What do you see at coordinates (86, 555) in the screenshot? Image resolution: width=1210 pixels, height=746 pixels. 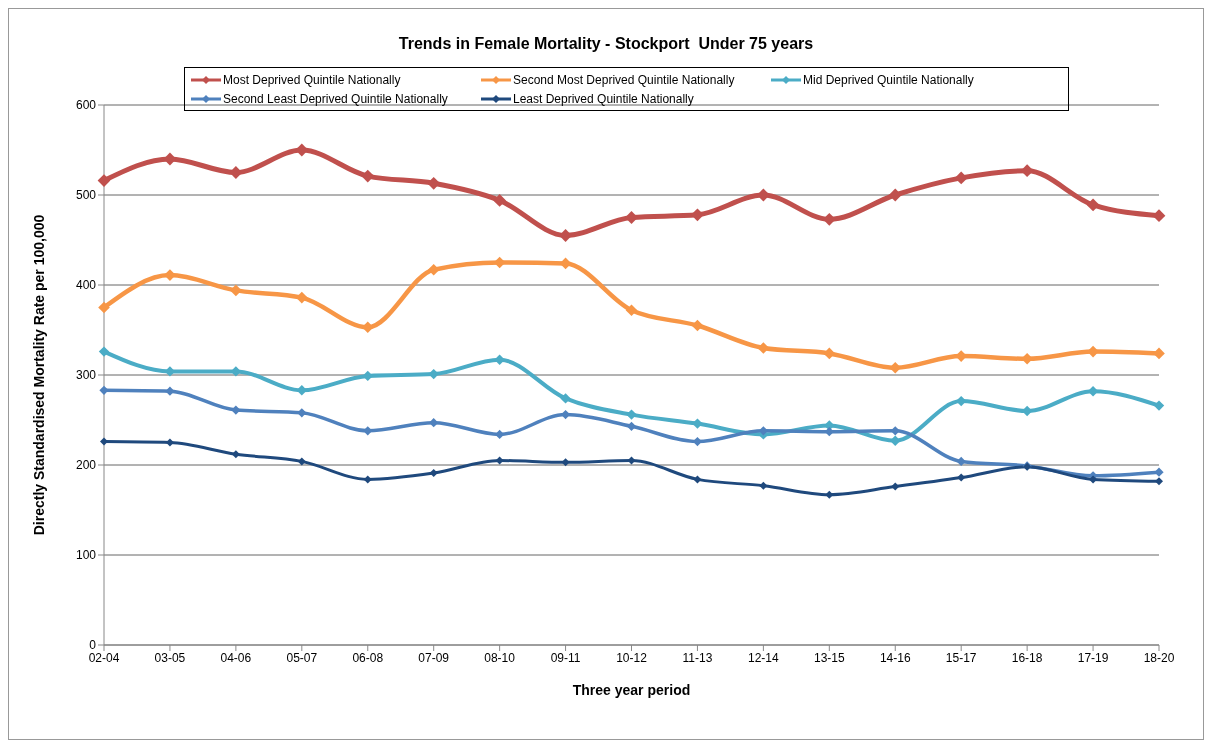 I see `y-tick-label: 100` at bounding box center [86, 555].